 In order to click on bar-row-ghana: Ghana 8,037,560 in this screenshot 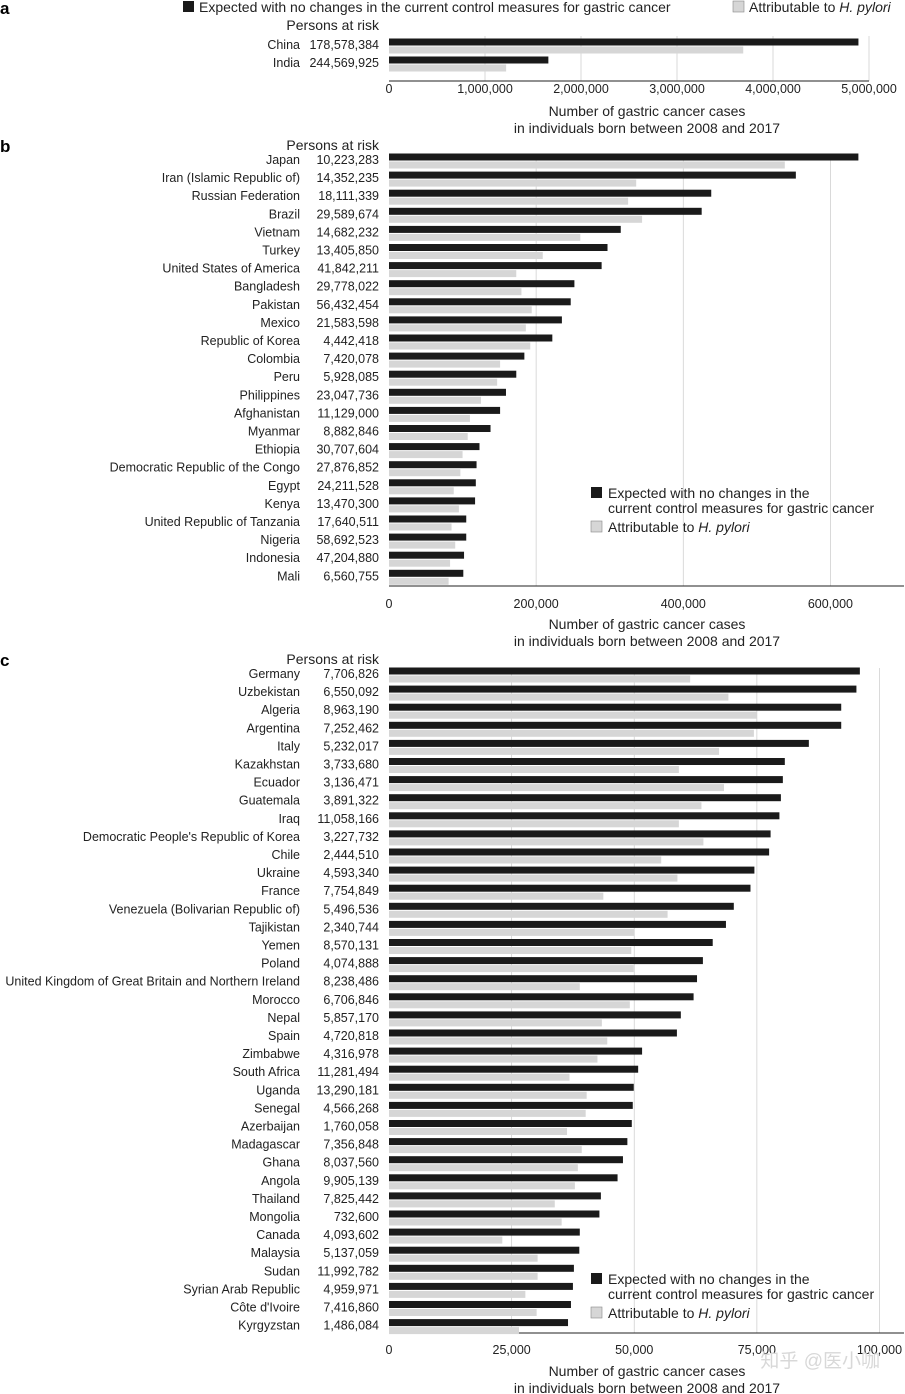, I will do `click(442, 1164)`.